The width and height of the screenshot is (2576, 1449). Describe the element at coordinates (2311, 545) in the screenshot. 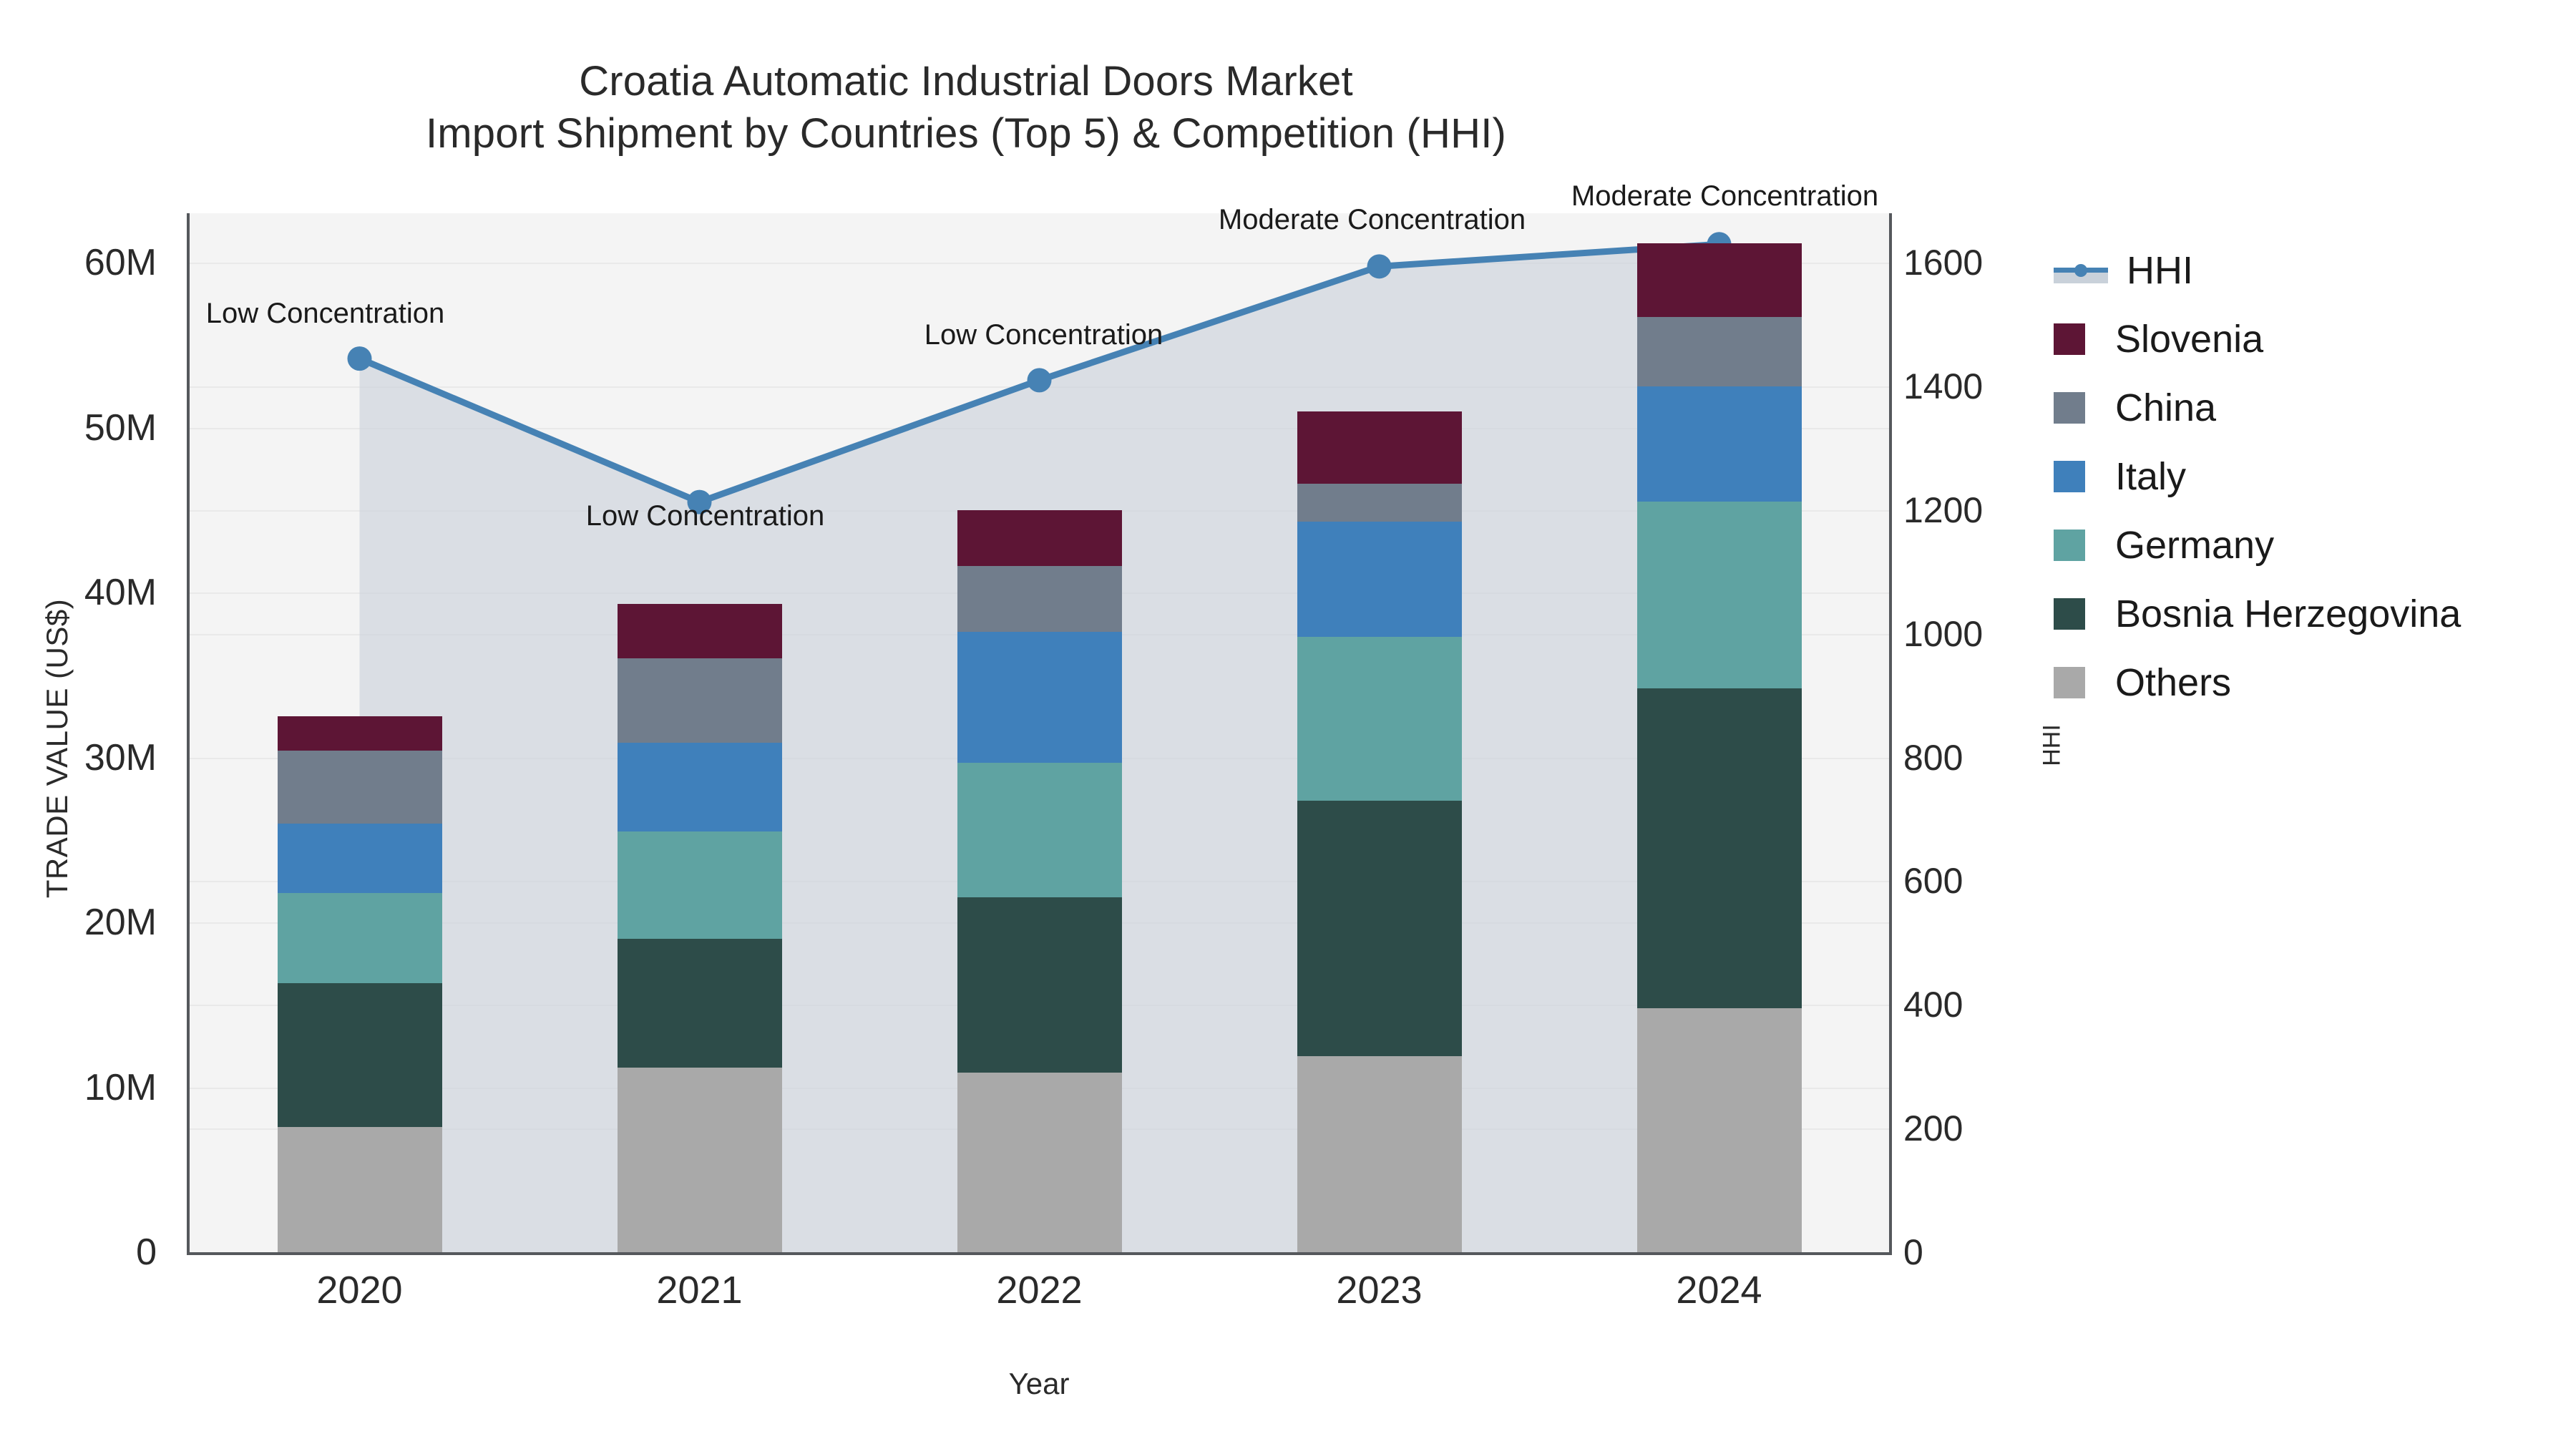

I see `legend-item-germany: Germany` at that location.